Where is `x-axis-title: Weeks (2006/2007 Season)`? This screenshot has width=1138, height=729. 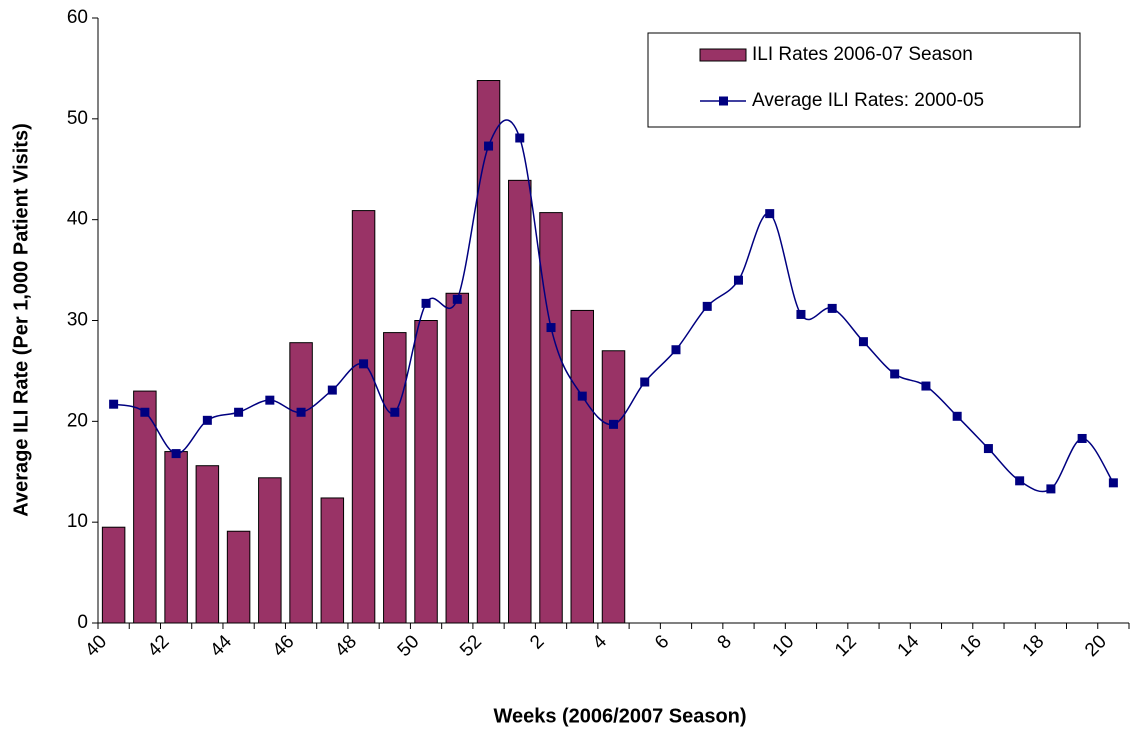
x-axis-title: Weeks (2006/2007 Season) is located at coordinates (619, 716).